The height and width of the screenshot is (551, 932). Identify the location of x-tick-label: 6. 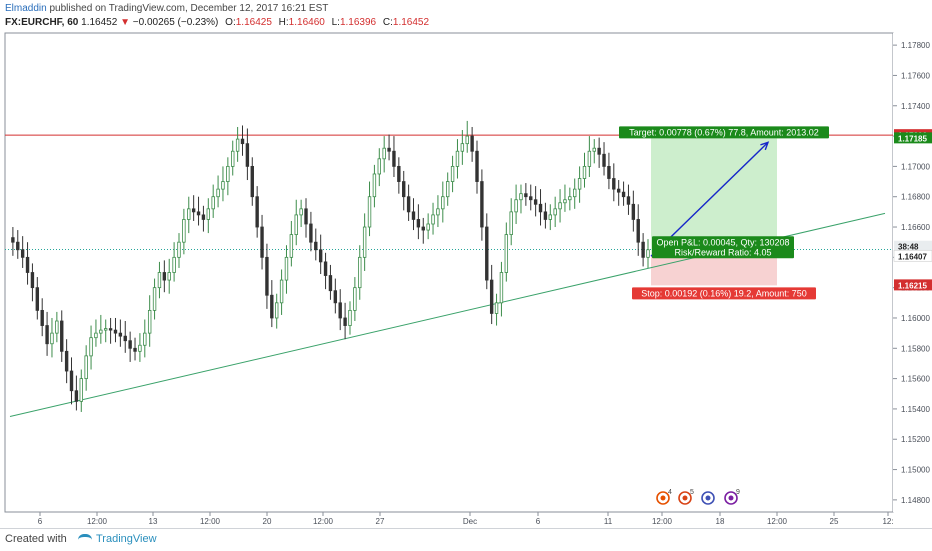
(538, 521).